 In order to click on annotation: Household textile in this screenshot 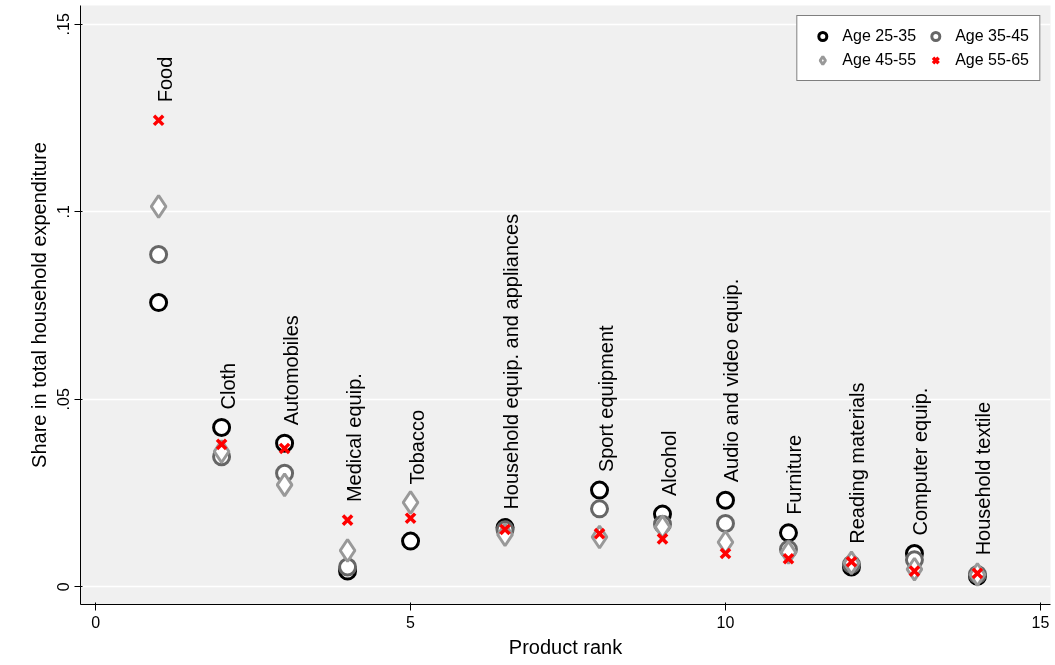, I will do `click(983, 478)`.